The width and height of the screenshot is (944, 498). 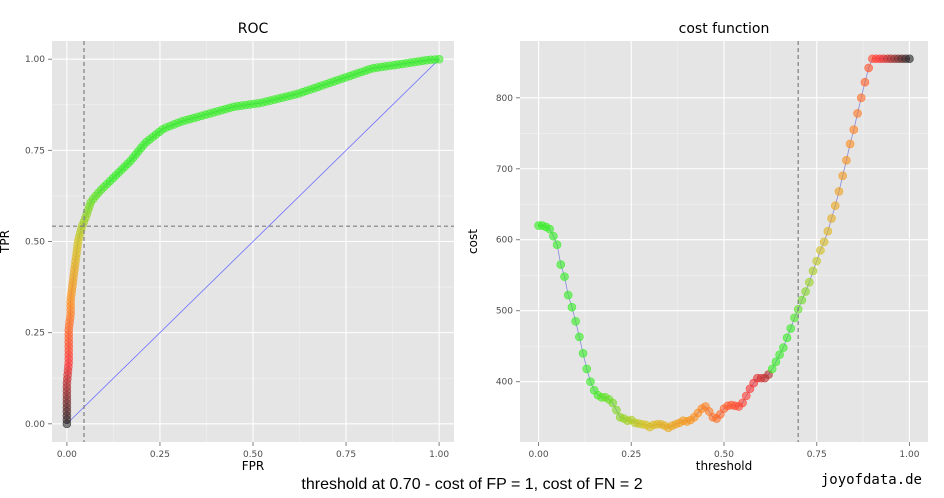 What do you see at coordinates (504, 383) in the screenshot?
I see `y-tick-label: 400` at bounding box center [504, 383].